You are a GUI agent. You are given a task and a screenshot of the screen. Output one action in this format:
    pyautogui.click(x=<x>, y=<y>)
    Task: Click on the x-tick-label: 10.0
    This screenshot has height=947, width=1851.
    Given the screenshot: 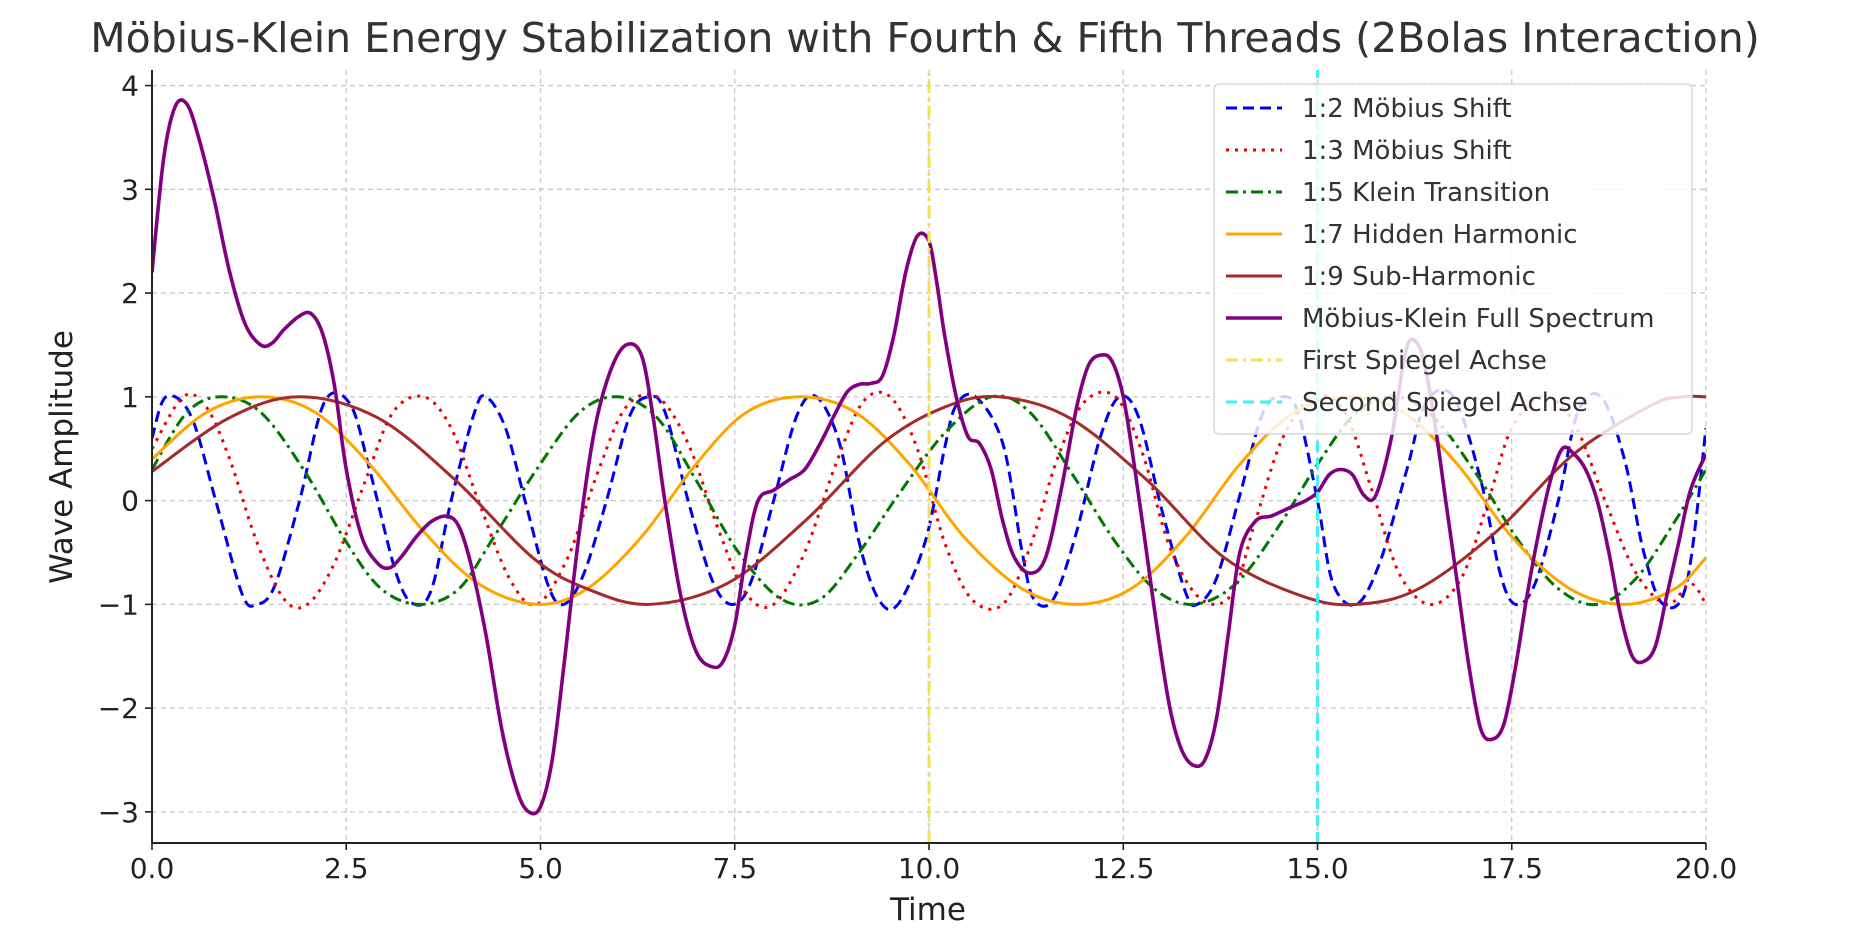 What is the action you would take?
    pyautogui.click(x=929, y=868)
    